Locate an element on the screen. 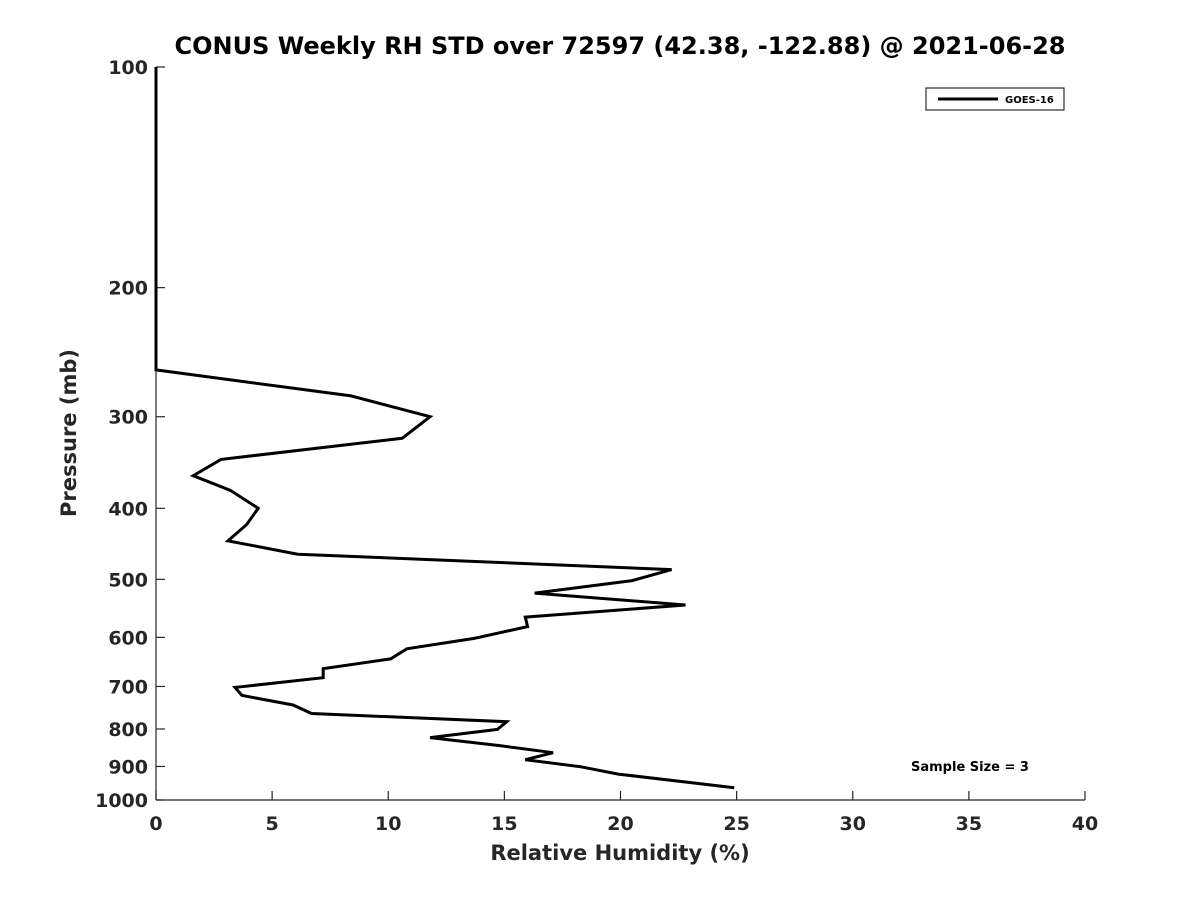 The width and height of the screenshot is (1200, 900). x-tick-label-7: 35 is located at coordinates (969, 824).